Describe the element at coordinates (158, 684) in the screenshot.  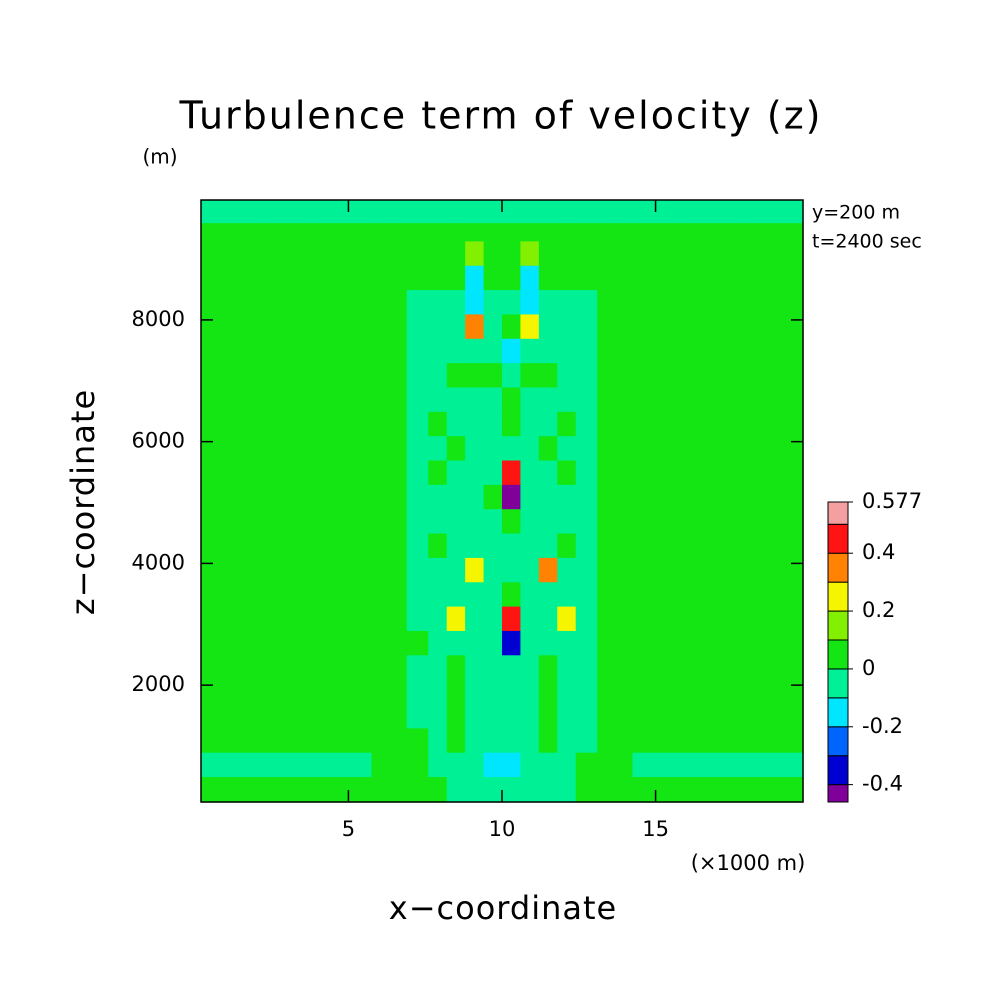
I see `y-tick-label: 2000` at that location.